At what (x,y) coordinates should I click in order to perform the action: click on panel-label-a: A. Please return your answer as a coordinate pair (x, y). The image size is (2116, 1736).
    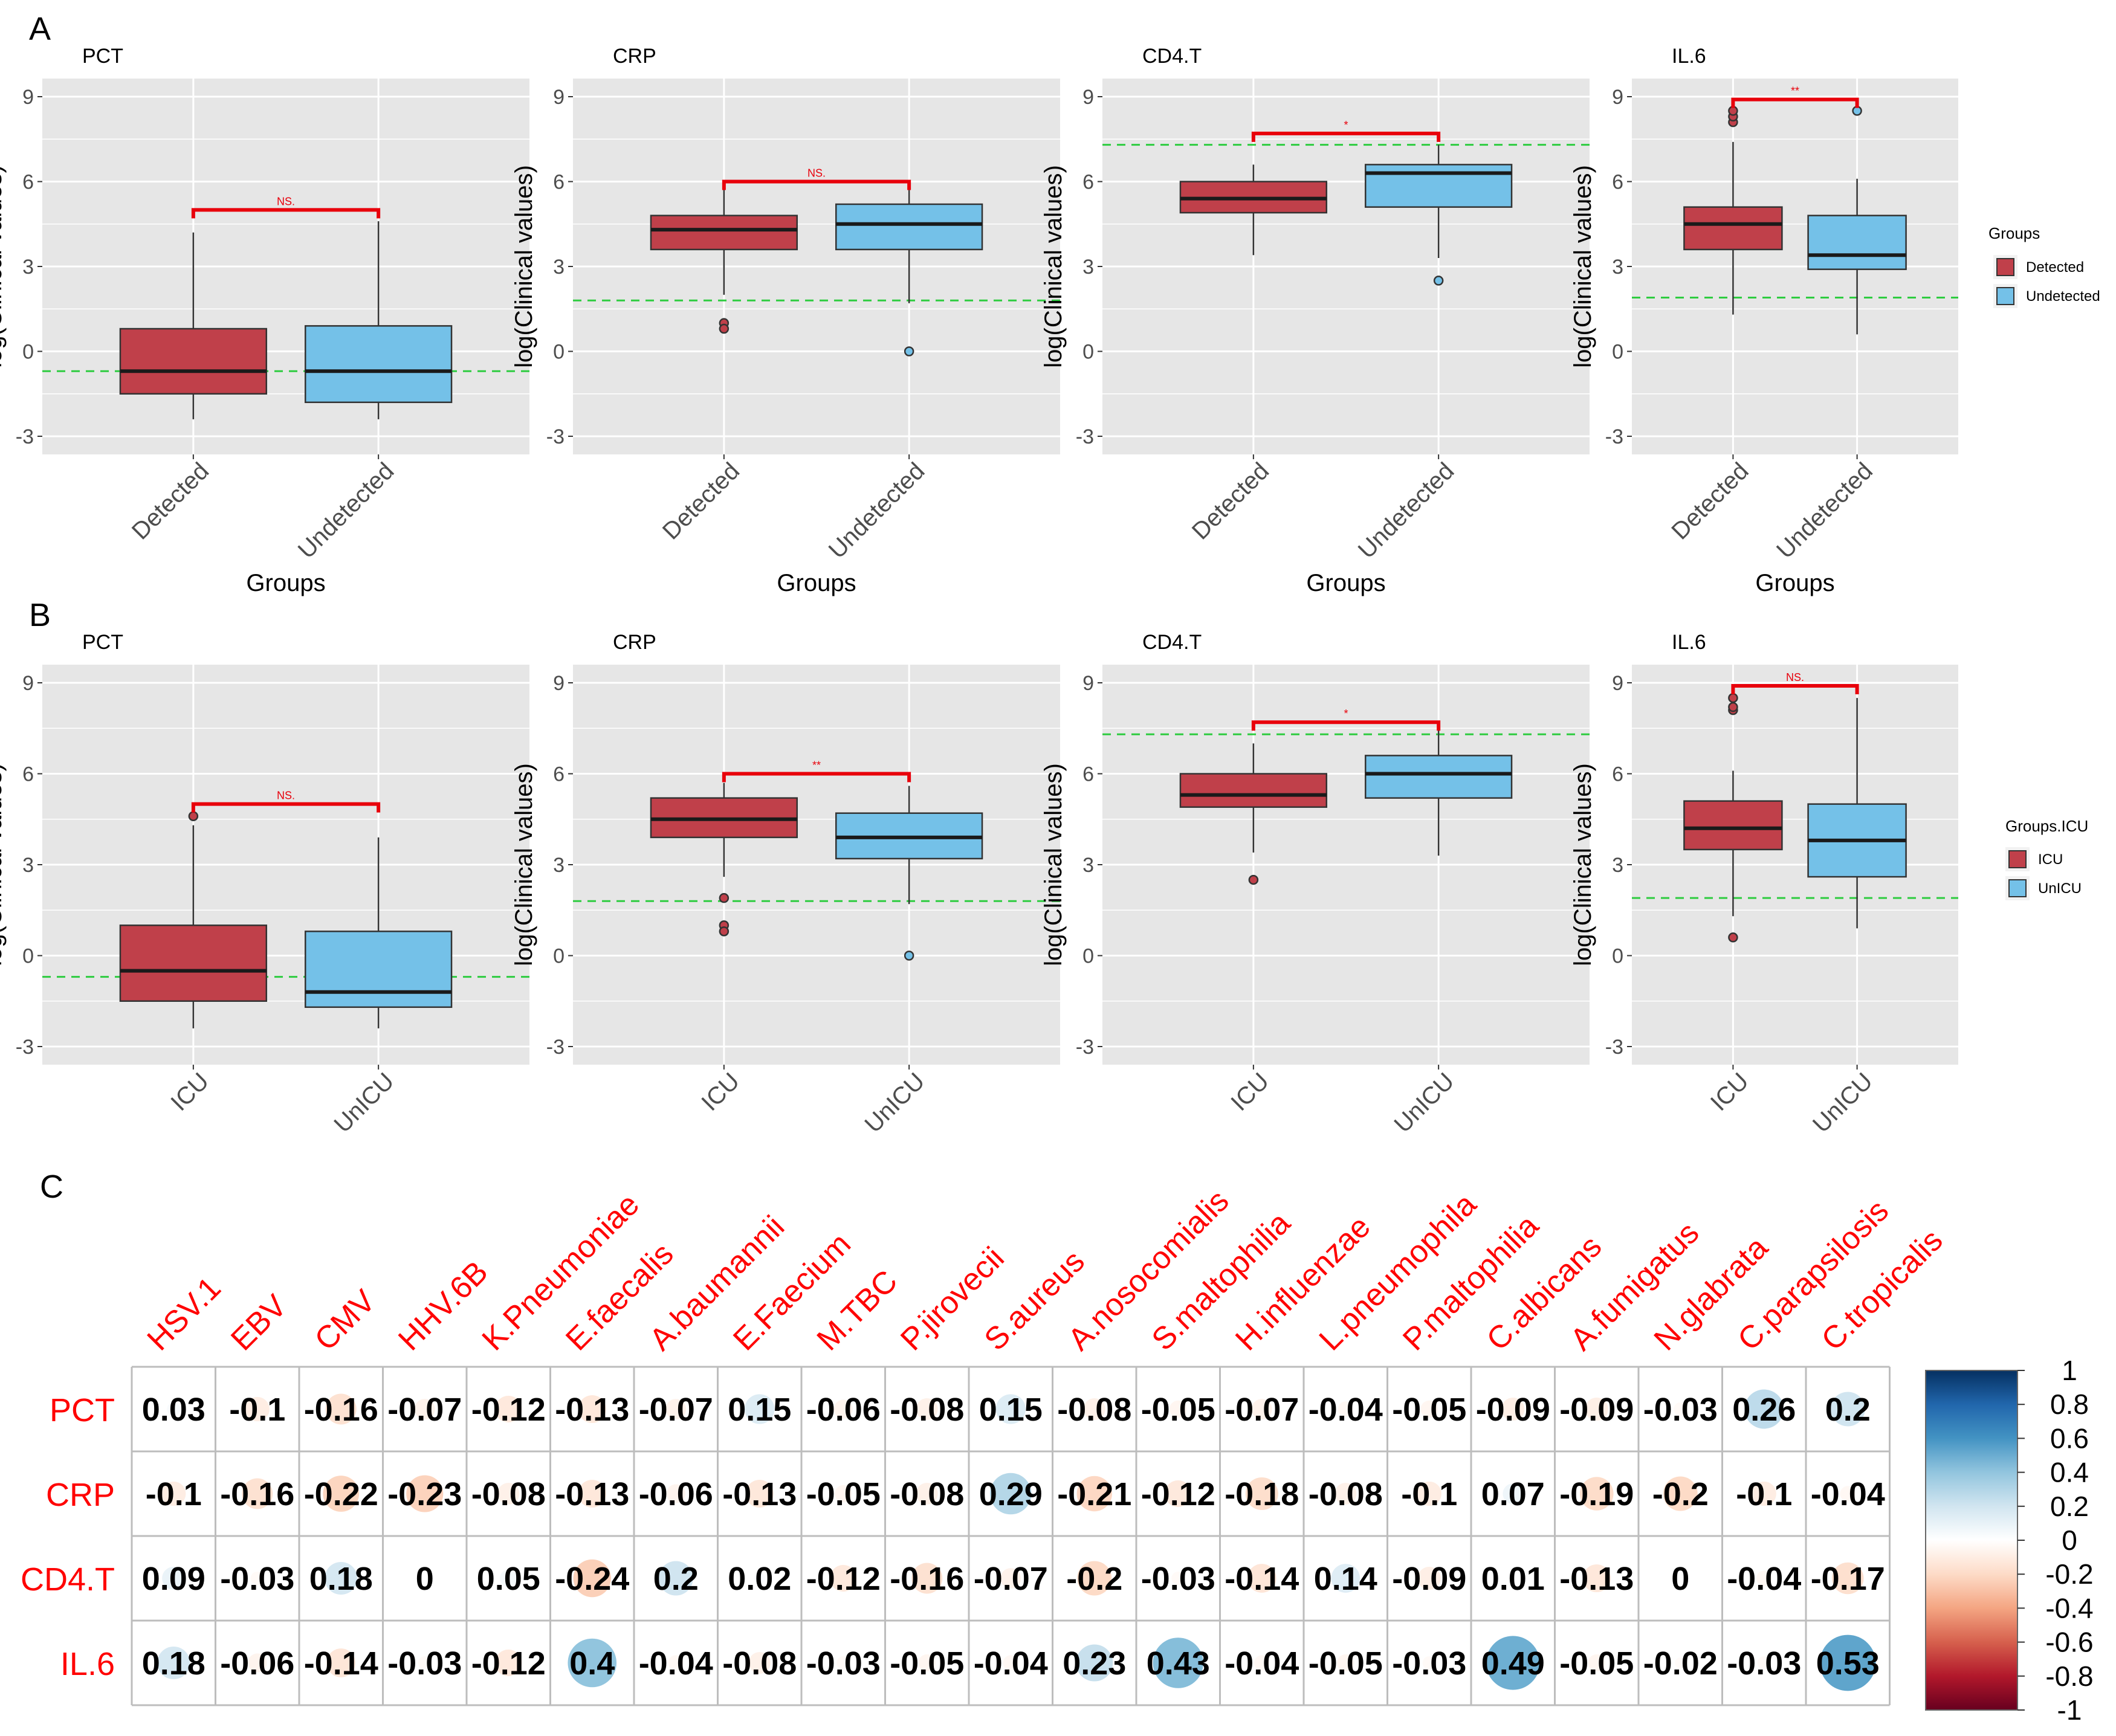
    Looking at the image, I should click on (40, 29).